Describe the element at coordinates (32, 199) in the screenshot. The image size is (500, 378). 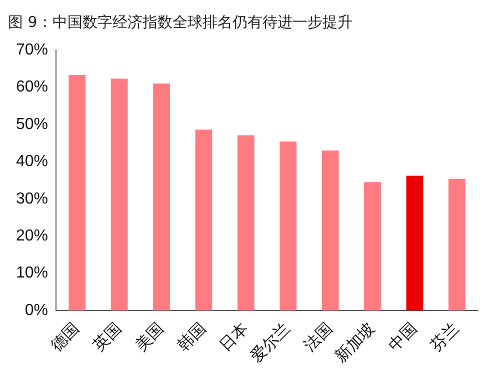
I see `y-tick-label: 30%` at that location.